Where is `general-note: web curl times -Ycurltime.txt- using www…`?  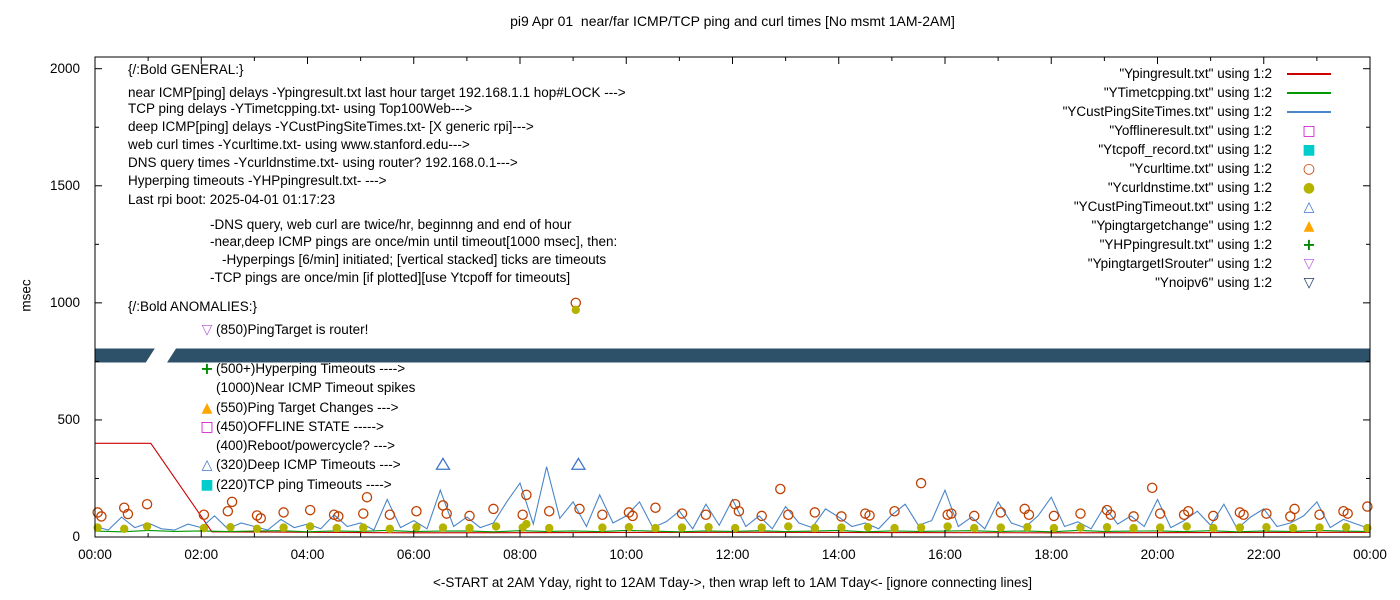 general-note: web curl times -Ycurltime.txt- using www… is located at coordinates (299, 144).